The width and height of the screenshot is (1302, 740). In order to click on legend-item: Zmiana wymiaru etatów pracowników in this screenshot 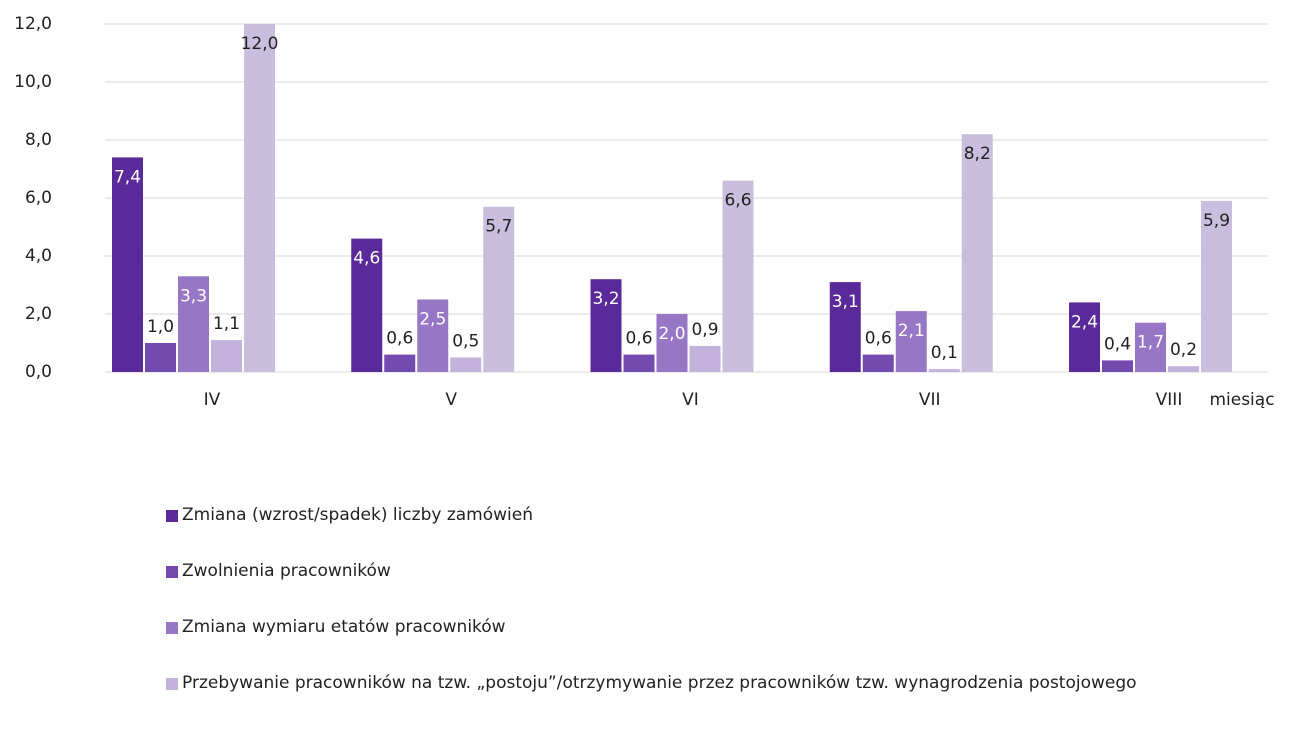, I will do `click(721, 627)`.